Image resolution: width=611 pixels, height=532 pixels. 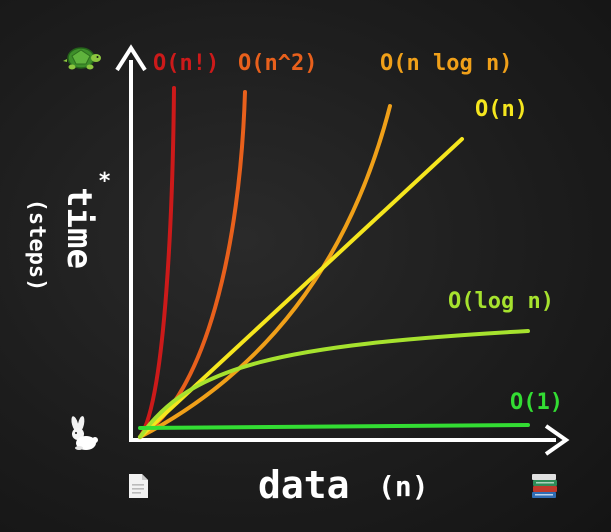 I want to click on series-line-o-log-n, so click(x=334, y=384).